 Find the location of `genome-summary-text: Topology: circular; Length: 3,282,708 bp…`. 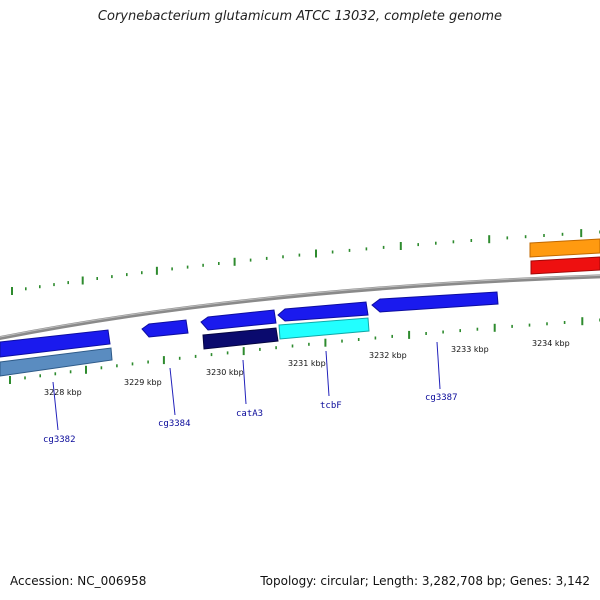

genome-summary-text: Topology: circular; Length: 3,282,708 bp… is located at coordinates (425, 581).